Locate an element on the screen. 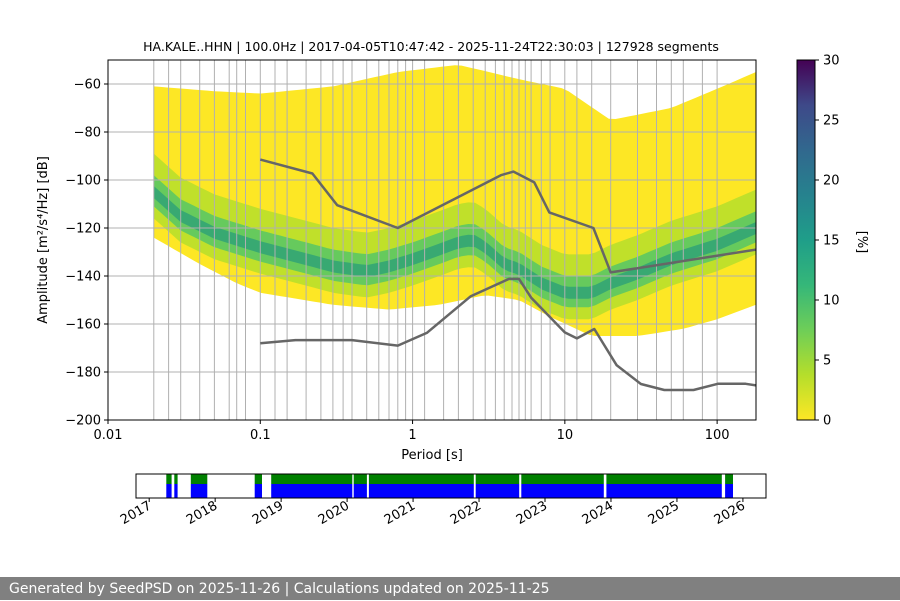 The width and height of the screenshot is (900, 601). year-tick-label: 2022 is located at coordinates (466, 513).